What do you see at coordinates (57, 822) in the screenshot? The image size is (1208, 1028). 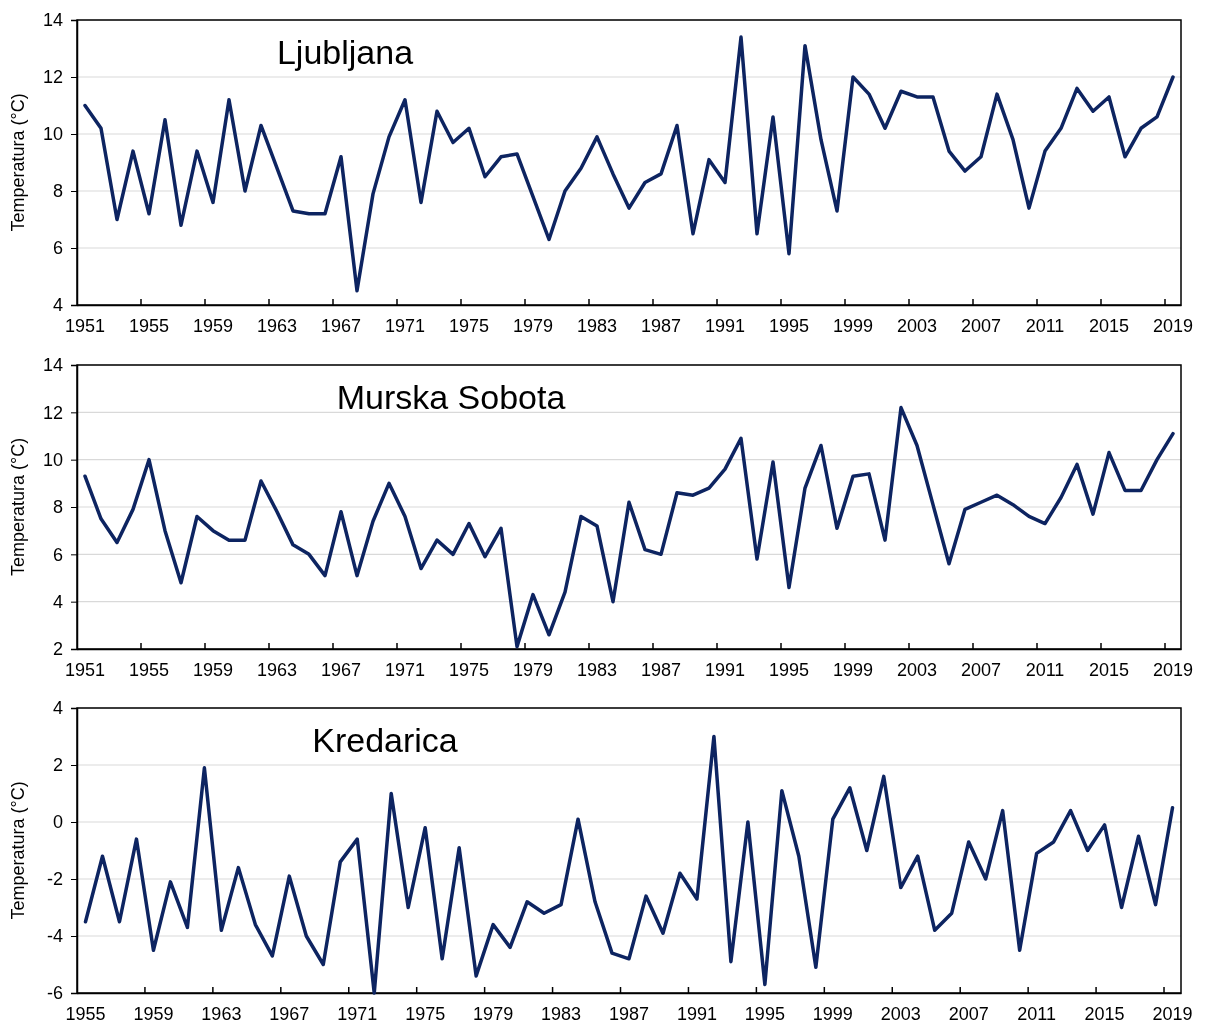 I see `y-tick-label: 0` at bounding box center [57, 822].